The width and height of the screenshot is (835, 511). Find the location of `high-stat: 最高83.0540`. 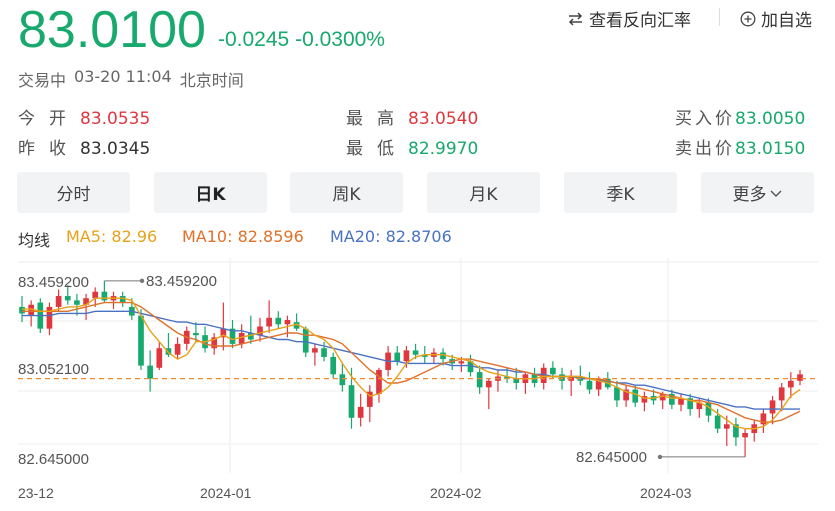

high-stat: 最高83.0540 is located at coordinates (412, 116).